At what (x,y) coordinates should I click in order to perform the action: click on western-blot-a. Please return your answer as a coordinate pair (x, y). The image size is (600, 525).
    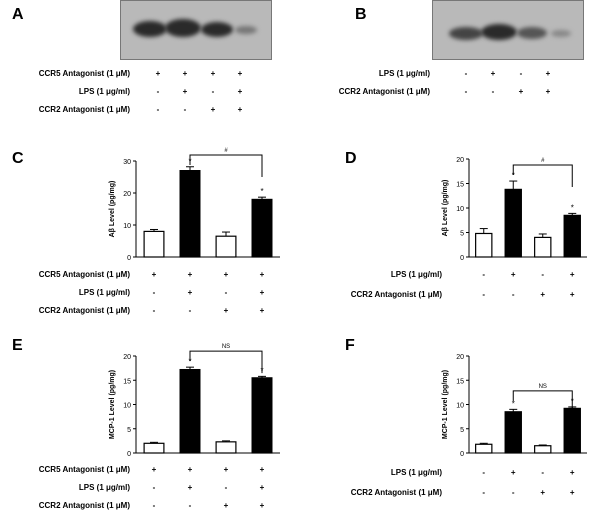
    Looking at the image, I should click on (196, 30).